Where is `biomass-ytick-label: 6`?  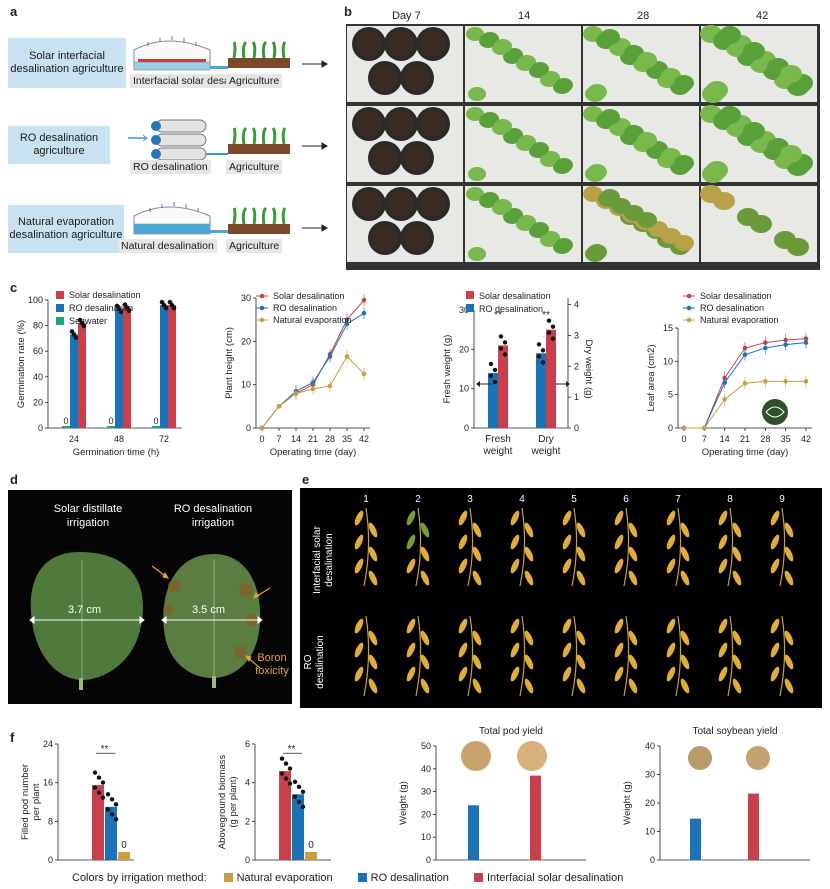 biomass-ytick-label: 6 is located at coordinates (247, 744).